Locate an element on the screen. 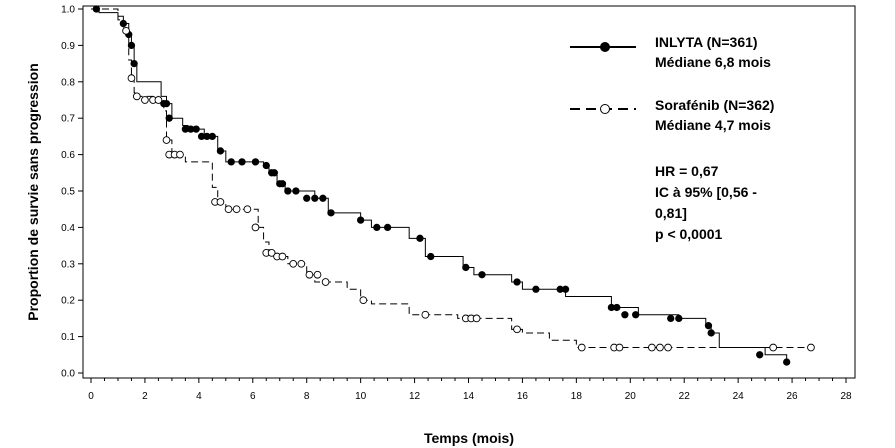  x-tick-label: 8 is located at coordinates (307, 396).